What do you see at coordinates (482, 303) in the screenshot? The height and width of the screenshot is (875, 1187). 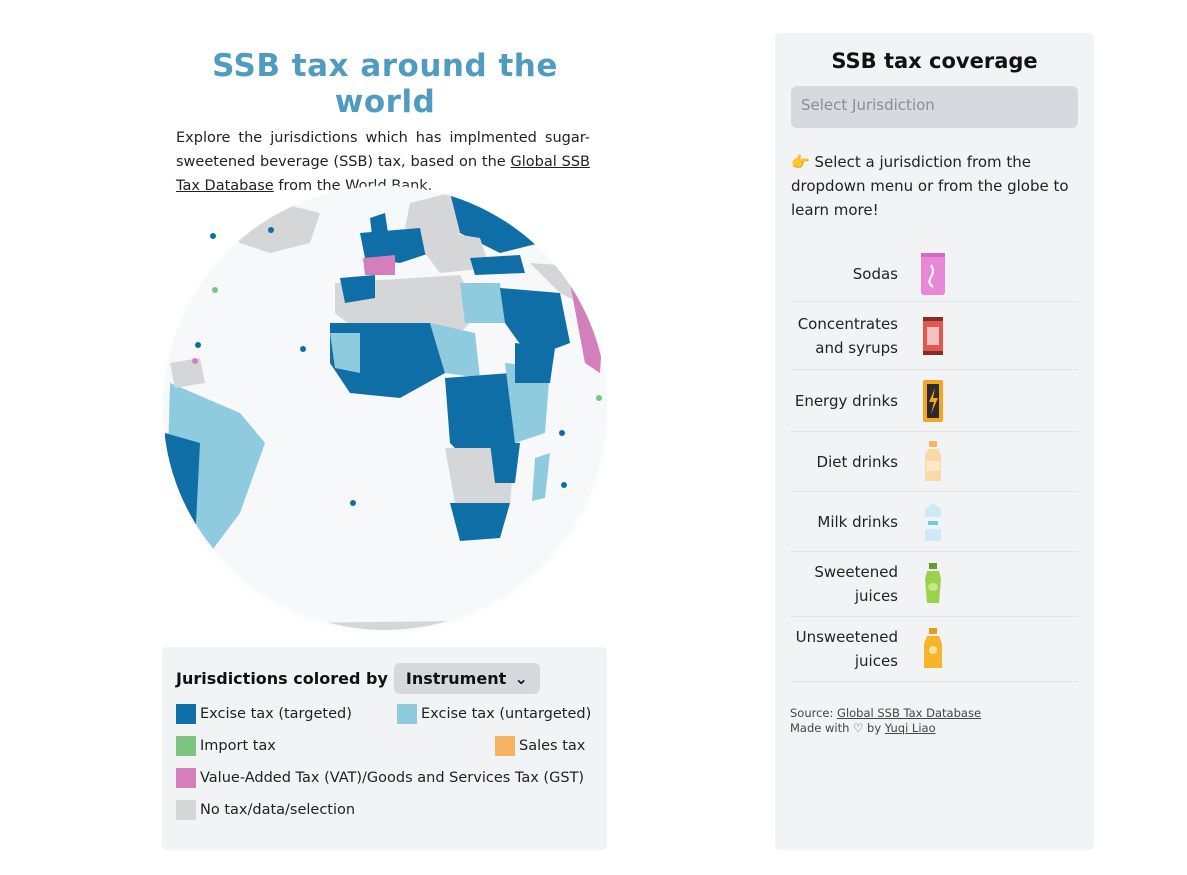 I see `land-egypt` at bounding box center [482, 303].